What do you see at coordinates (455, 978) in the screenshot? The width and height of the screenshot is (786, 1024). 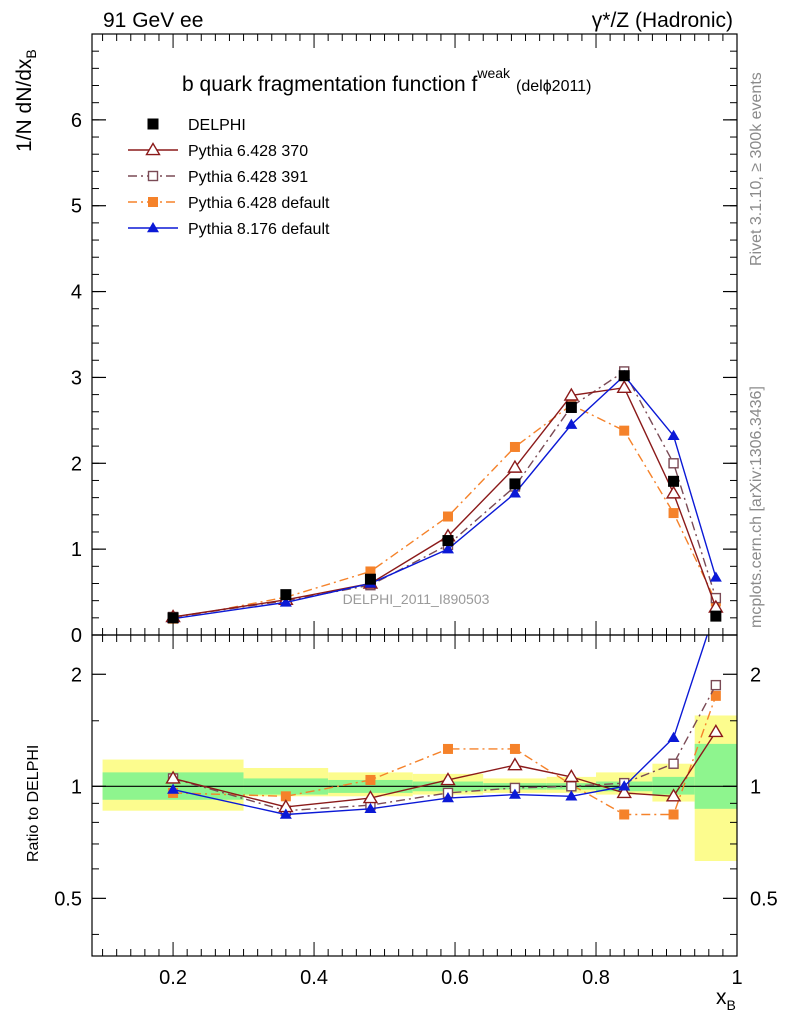 I see `x-tick-label: 0.6` at bounding box center [455, 978].